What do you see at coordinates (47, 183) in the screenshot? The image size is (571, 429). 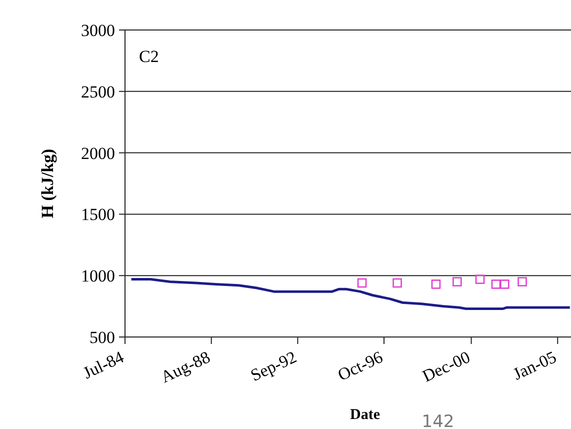 I see `y-axis-title: H (kJ/kg)` at bounding box center [47, 183].